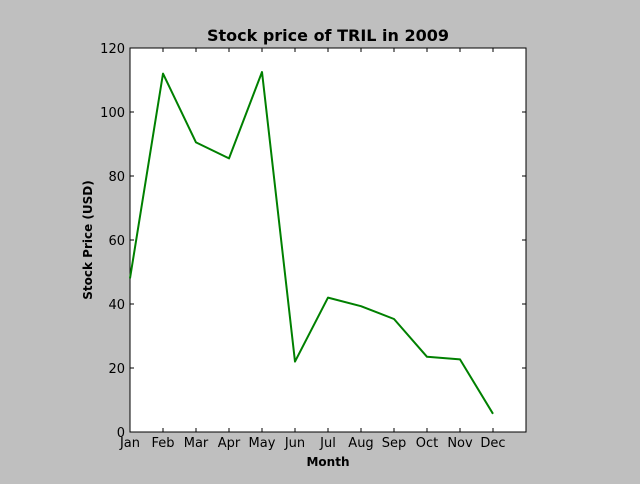  I want to click on x-tick-label: Jul, so click(327, 443).